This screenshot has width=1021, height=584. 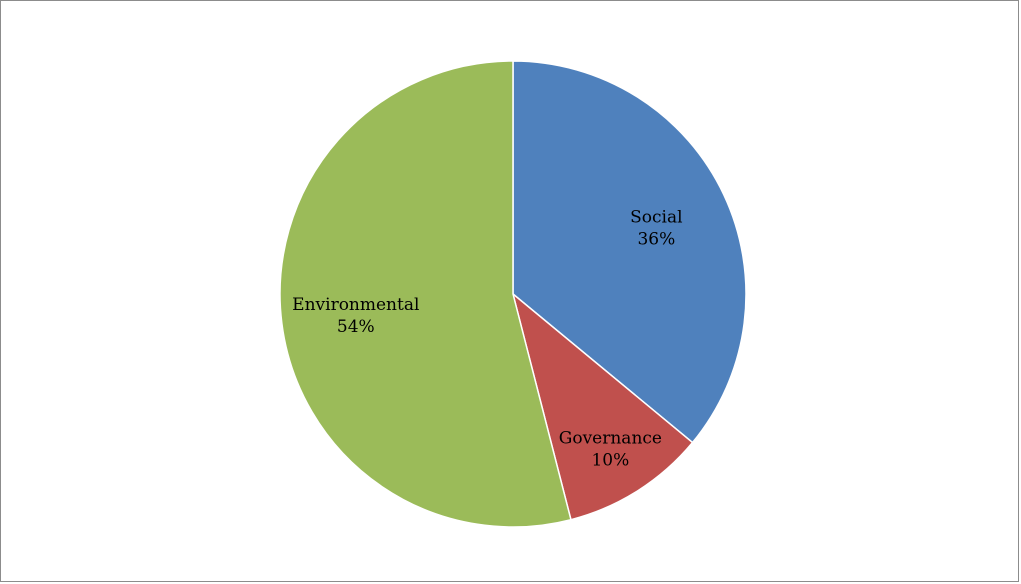 I want to click on slice-label-environmental: Environmental 54%, so click(x=355, y=316).